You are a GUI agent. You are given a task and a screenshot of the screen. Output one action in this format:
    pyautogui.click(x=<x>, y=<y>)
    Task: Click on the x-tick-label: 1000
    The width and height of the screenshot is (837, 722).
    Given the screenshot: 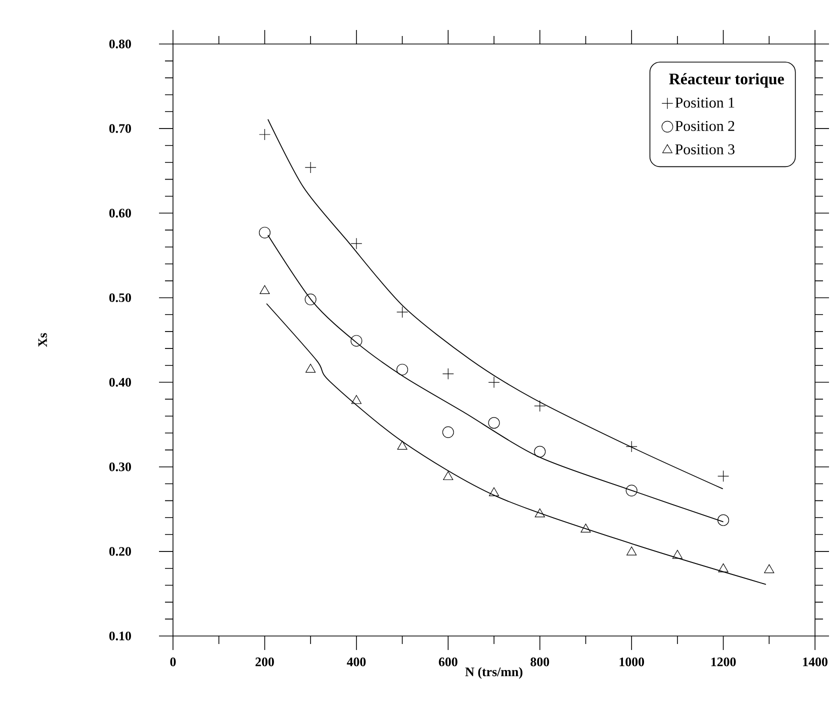 What is the action you would take?
    pyautogui.click(x=632, y=662)
    